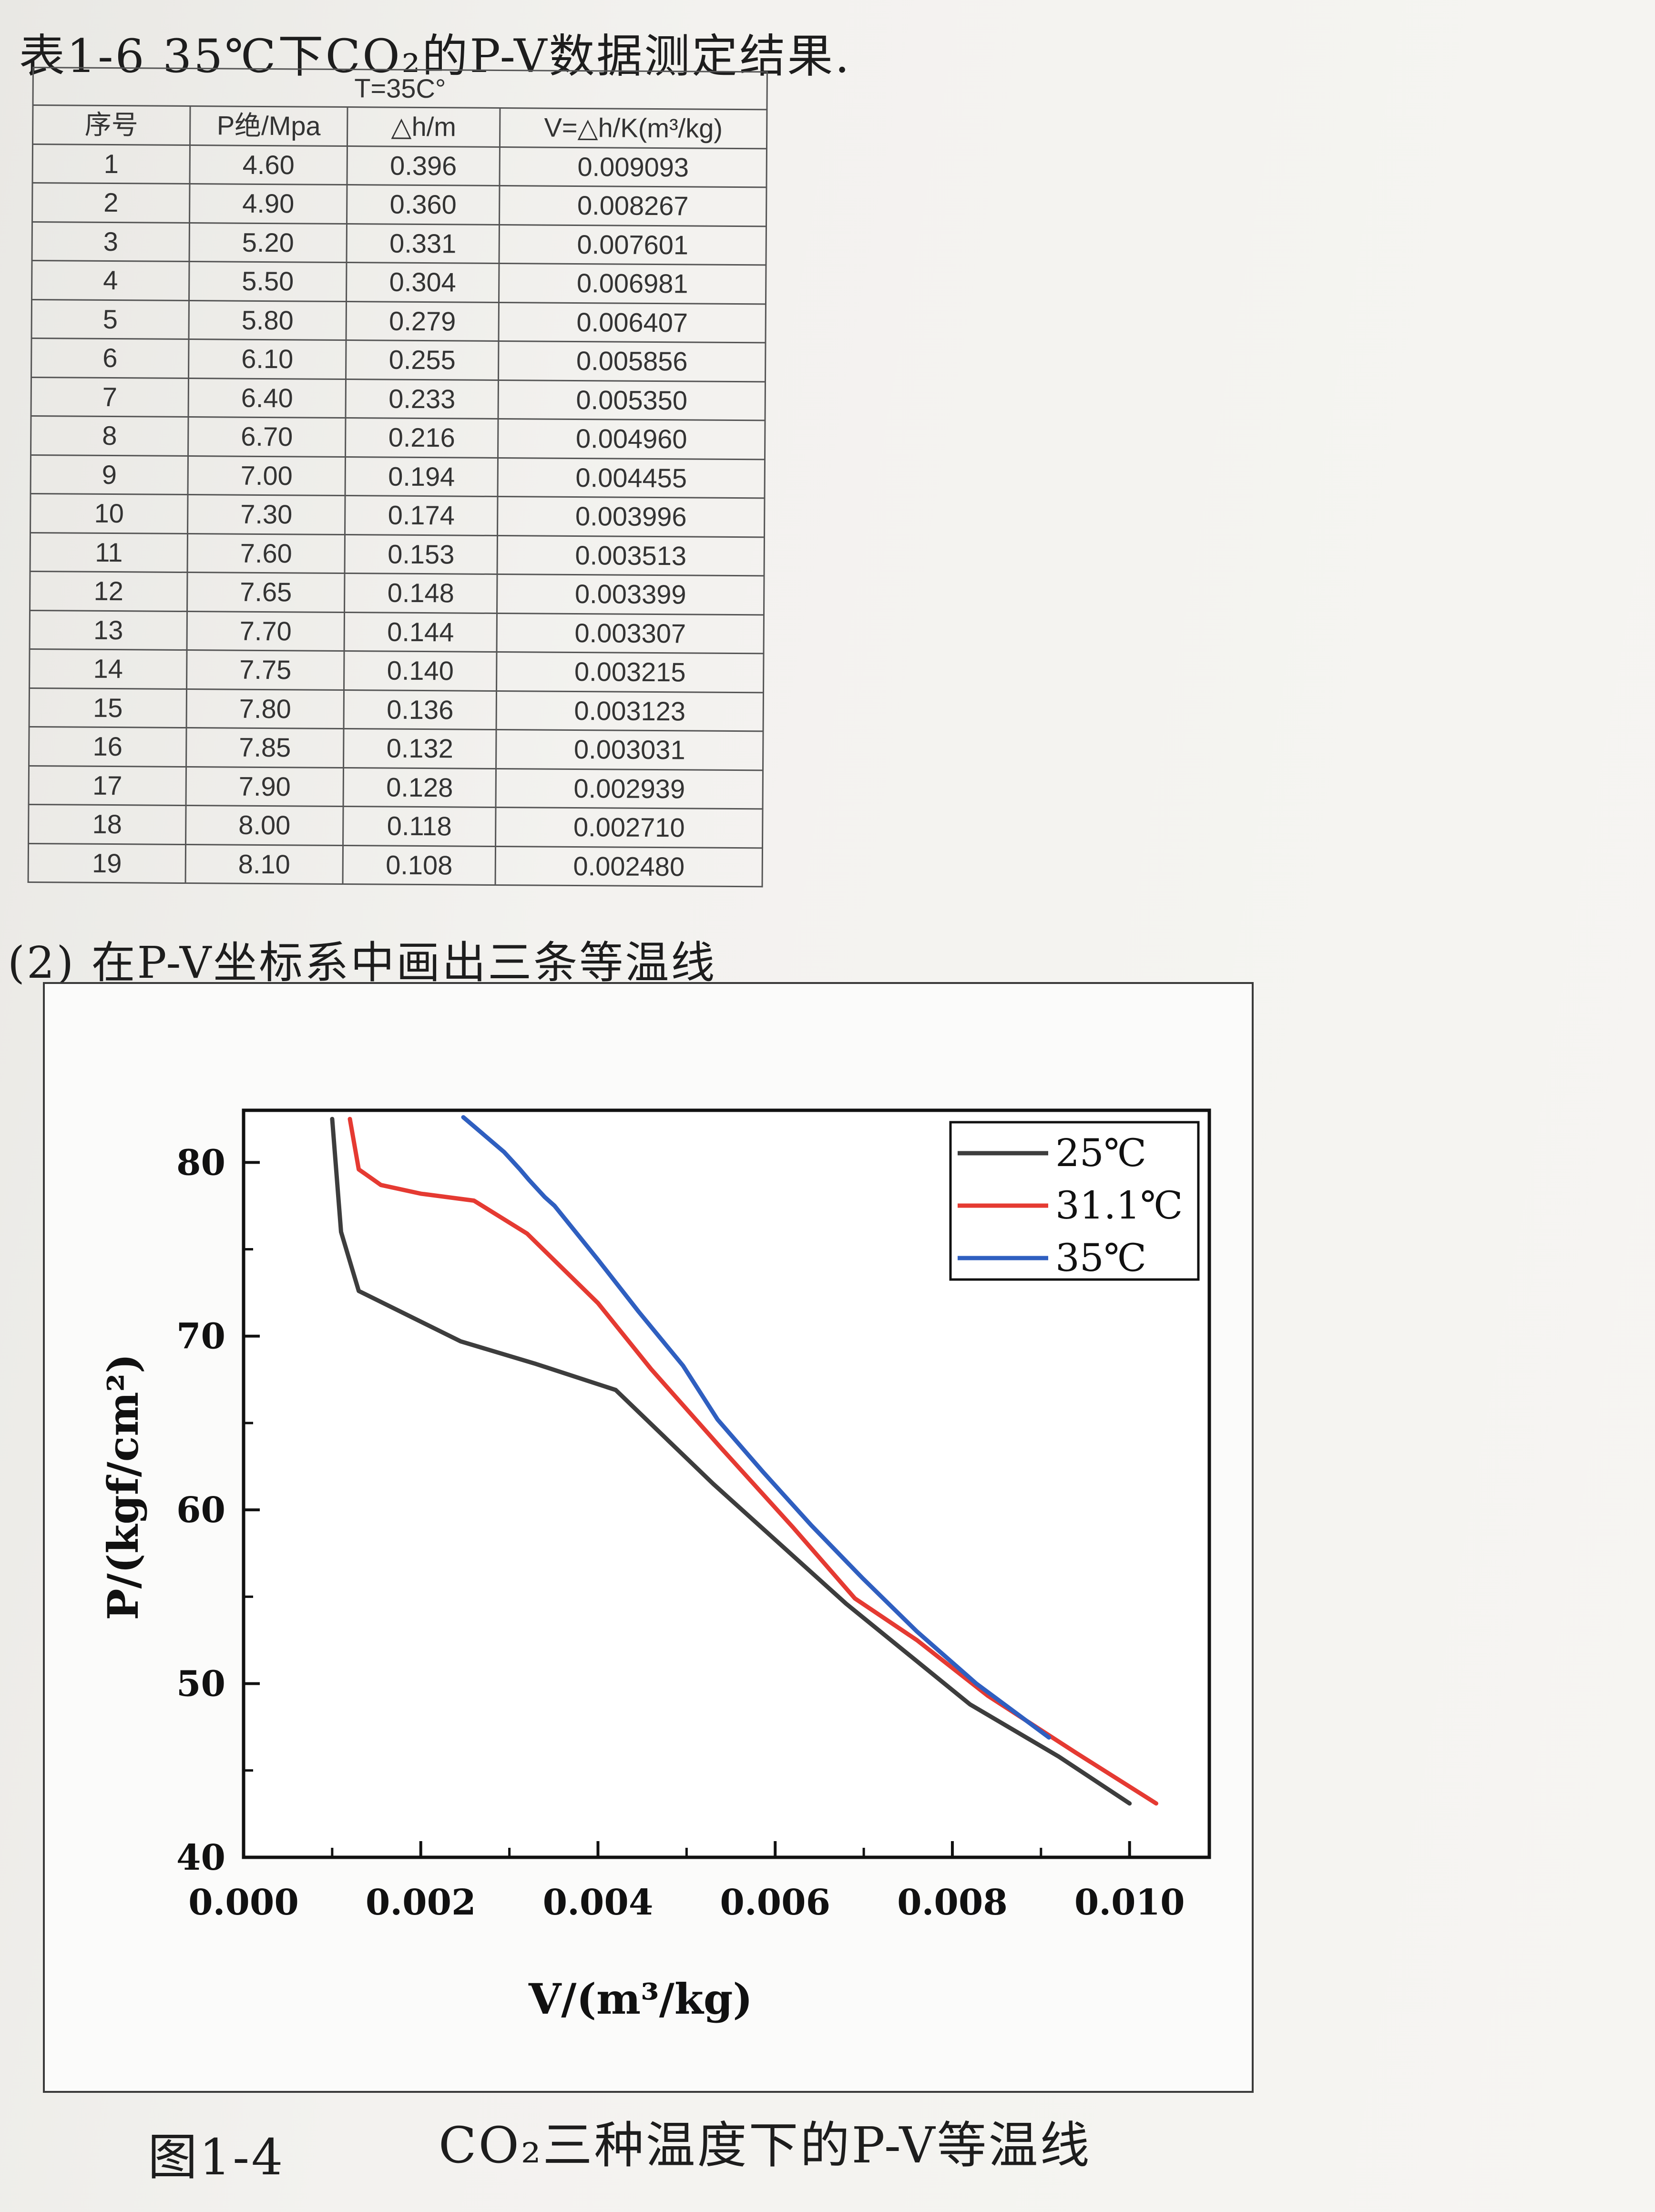 The height and width of the screenshot is (2212, 1655). What do you see at coordinates (200, 1684) in the screenshot?
I see `y-tick-label: 50` at bounding box center [200, 1684].